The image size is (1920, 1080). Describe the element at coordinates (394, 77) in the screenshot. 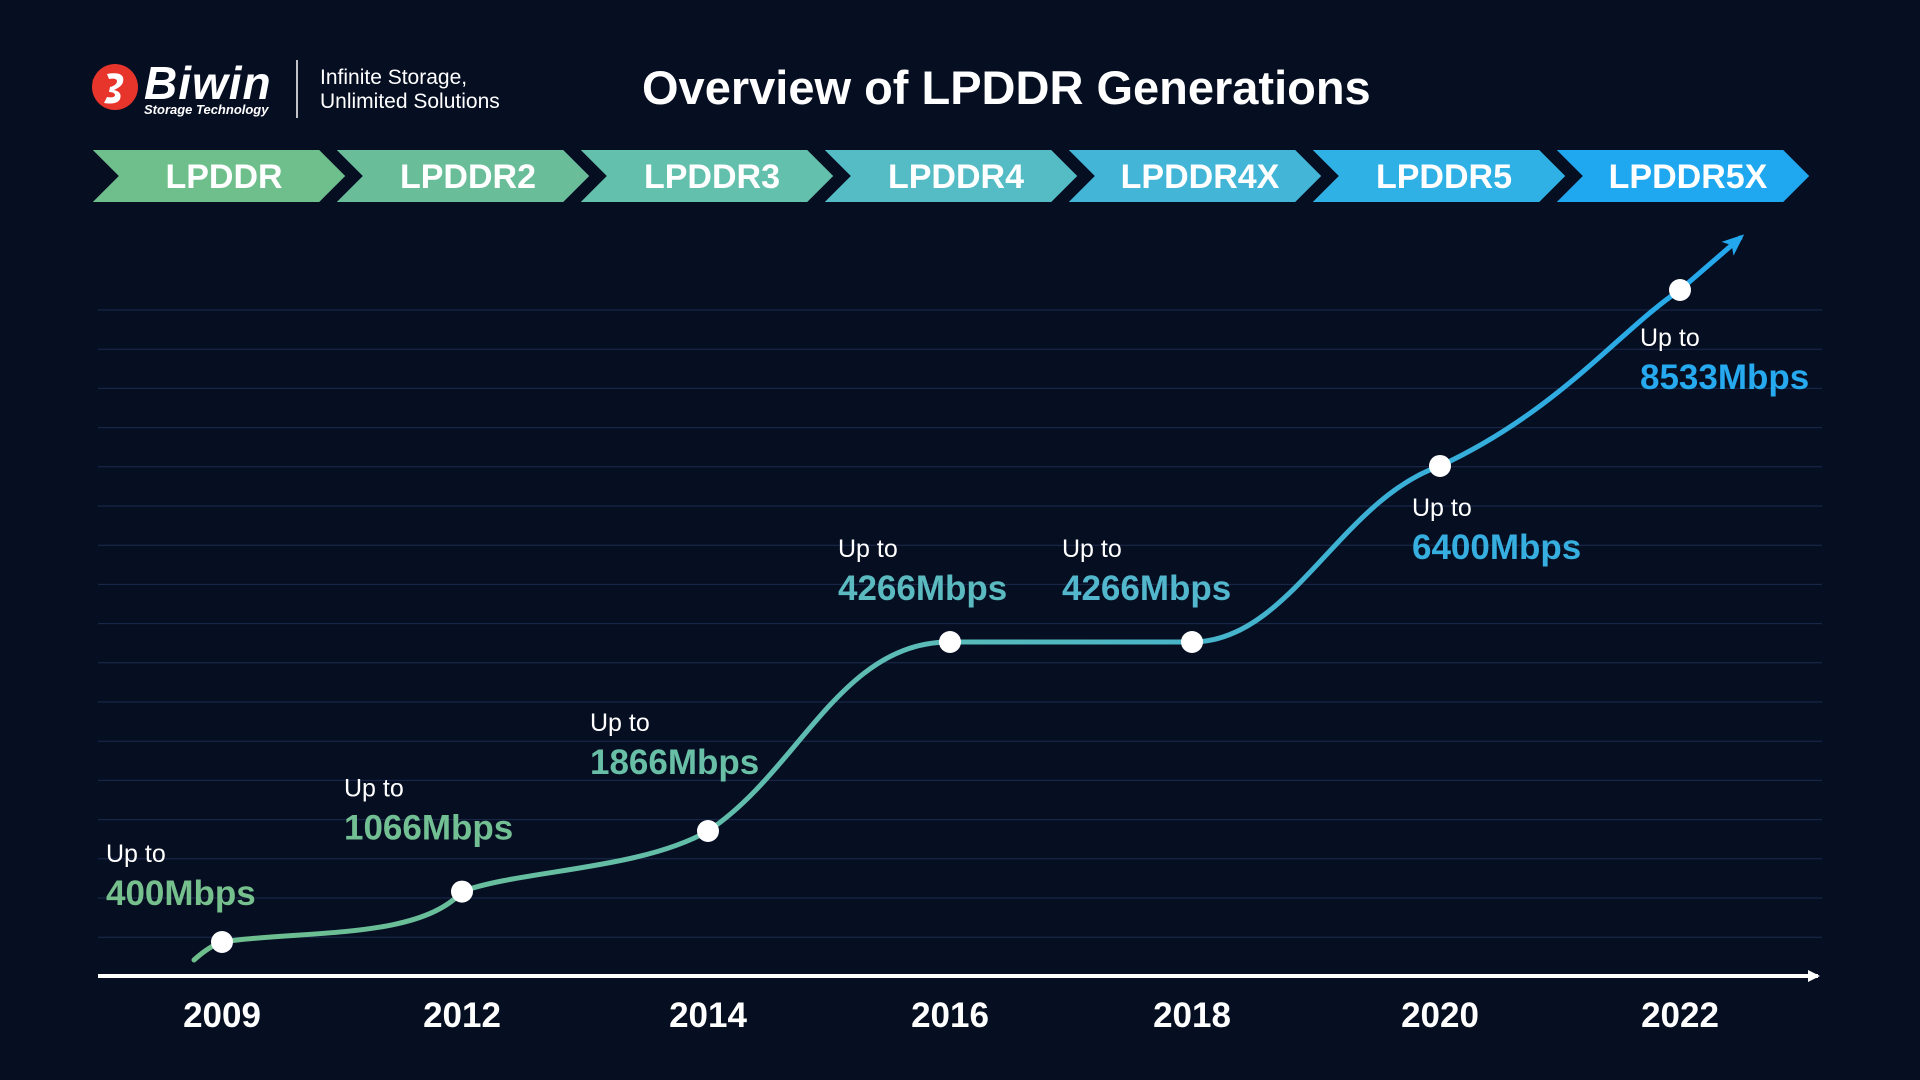

I see `tagline-line-1: Infinite Storage,` at that location.